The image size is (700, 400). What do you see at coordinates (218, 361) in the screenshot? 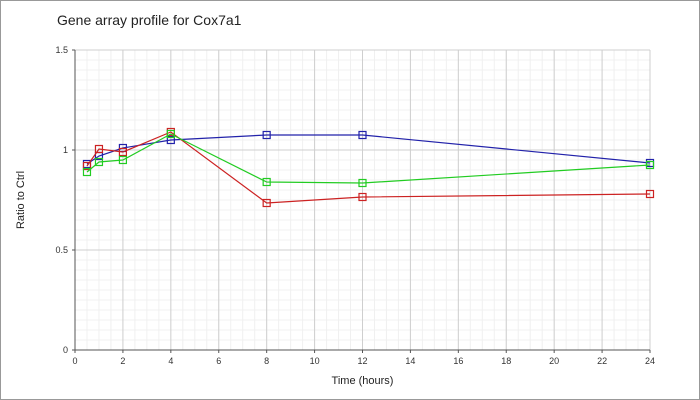
I see `x-tick-label: 6` at bounding box center [218, 361].